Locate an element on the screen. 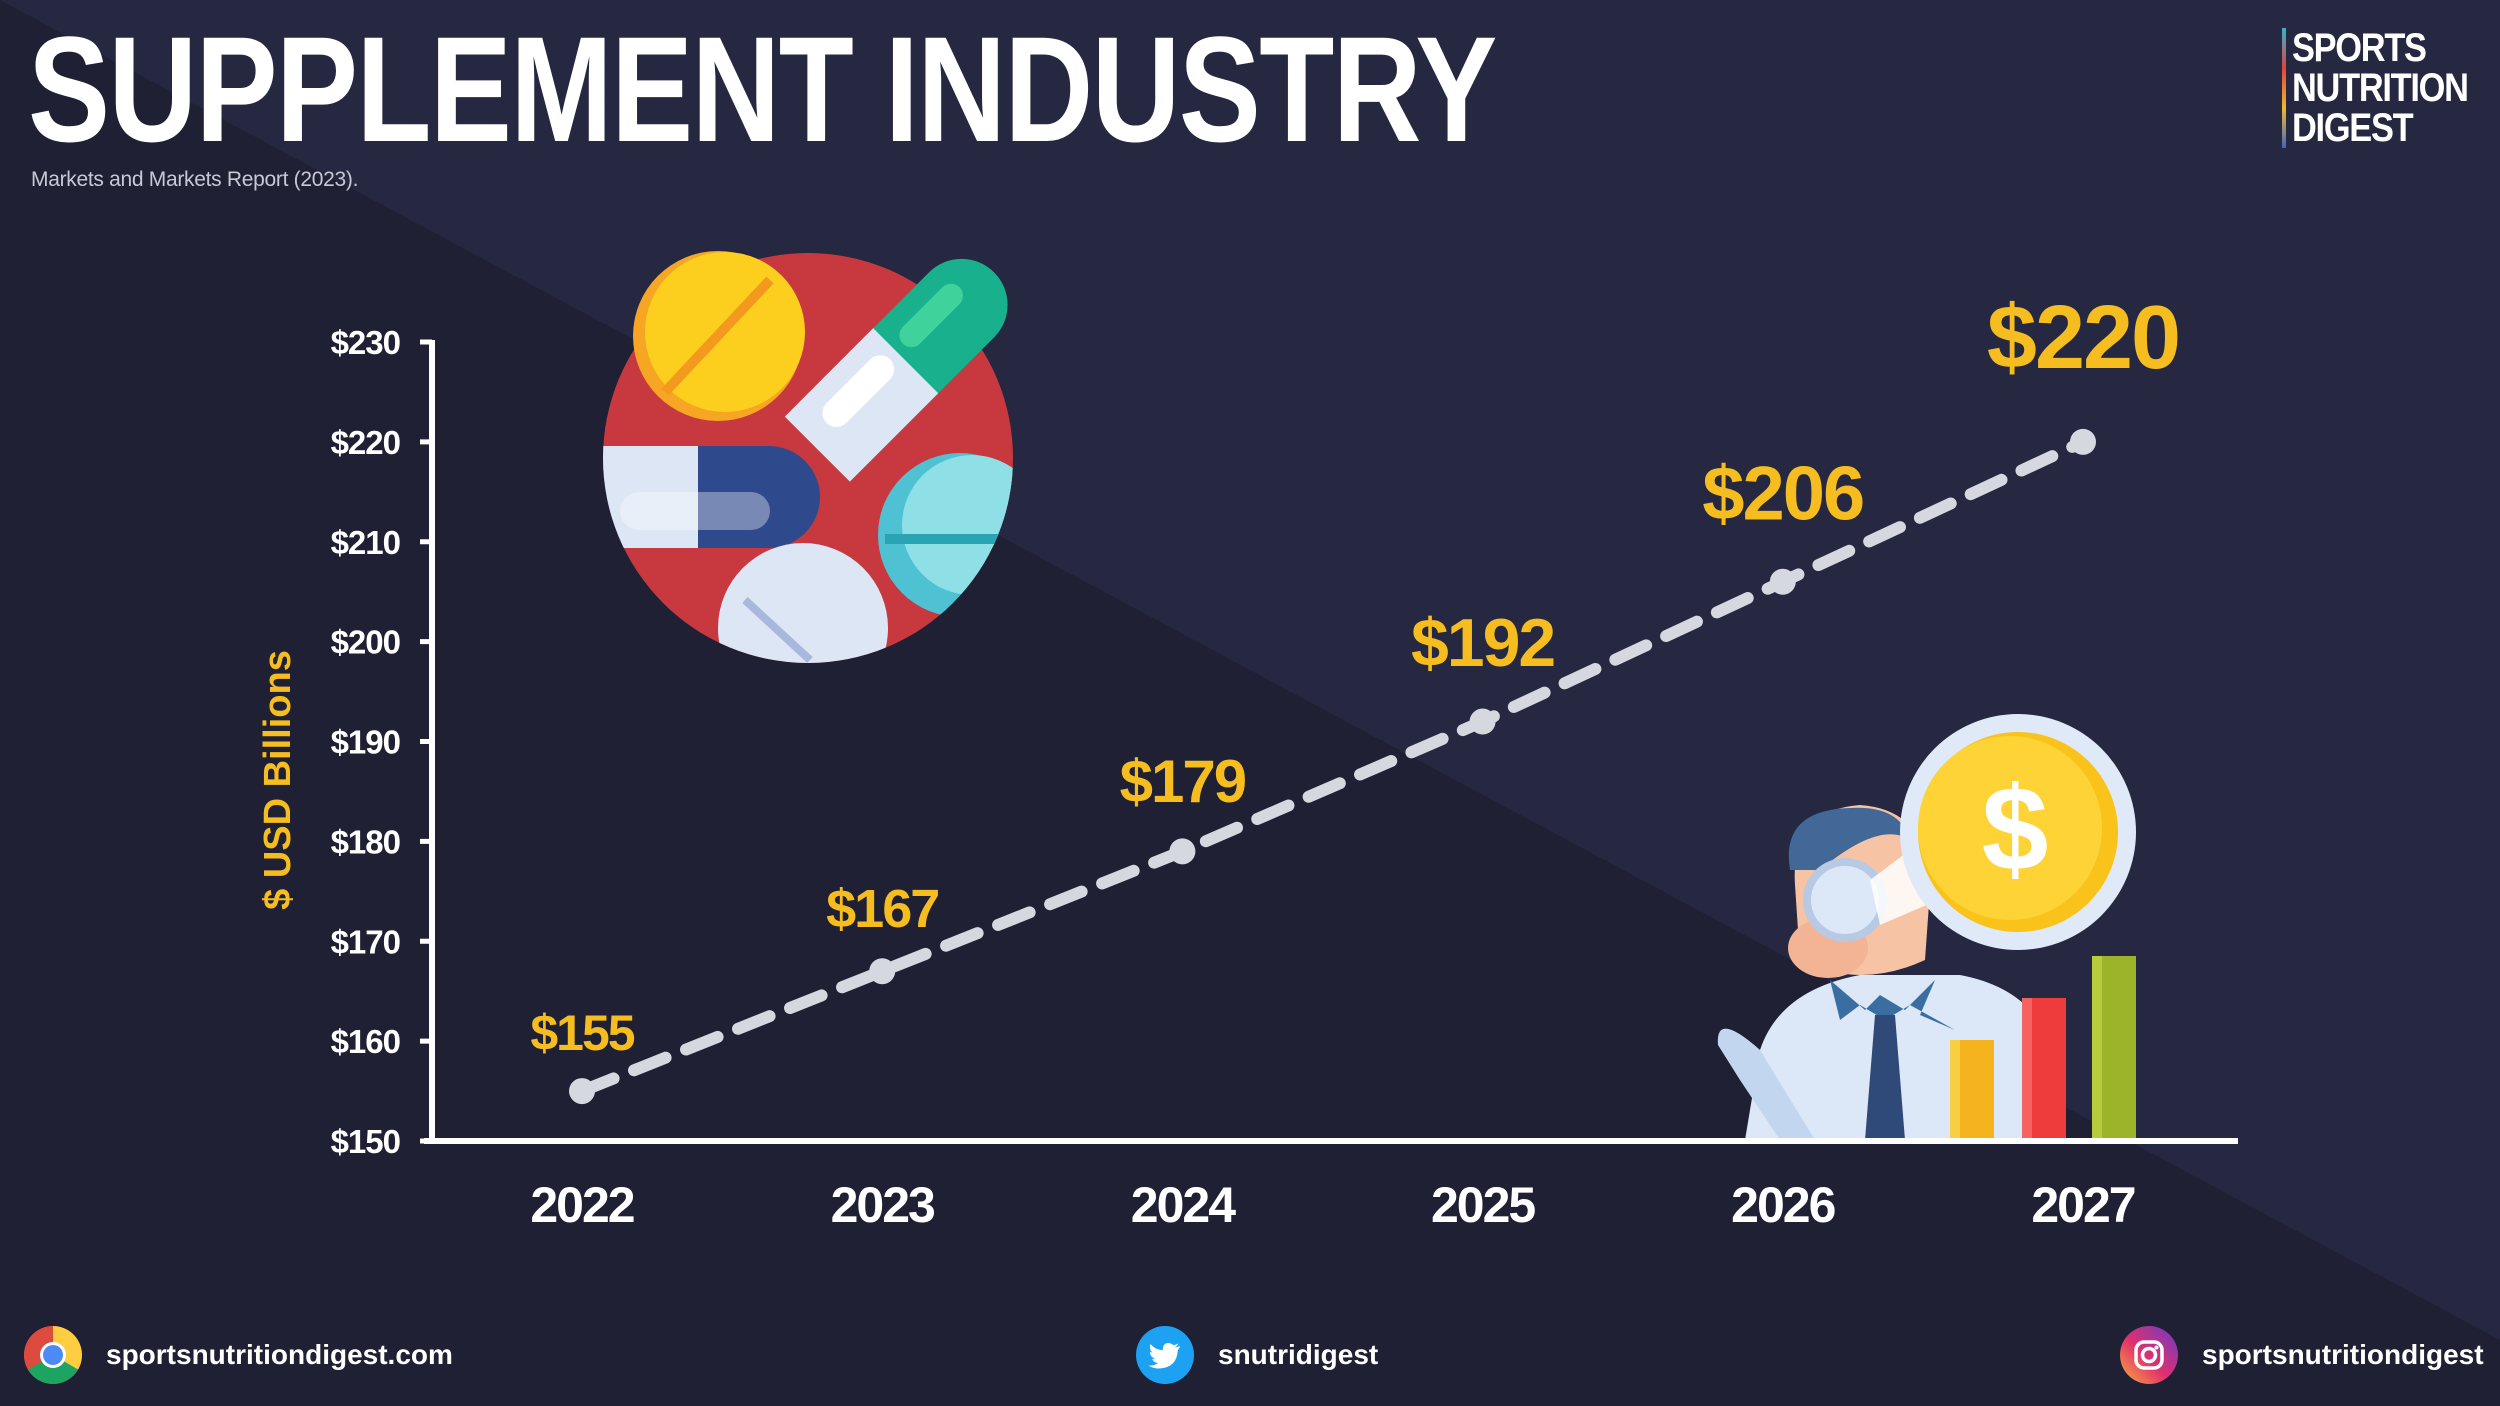  data-label: $155 is located at coordinates (582, 1033).